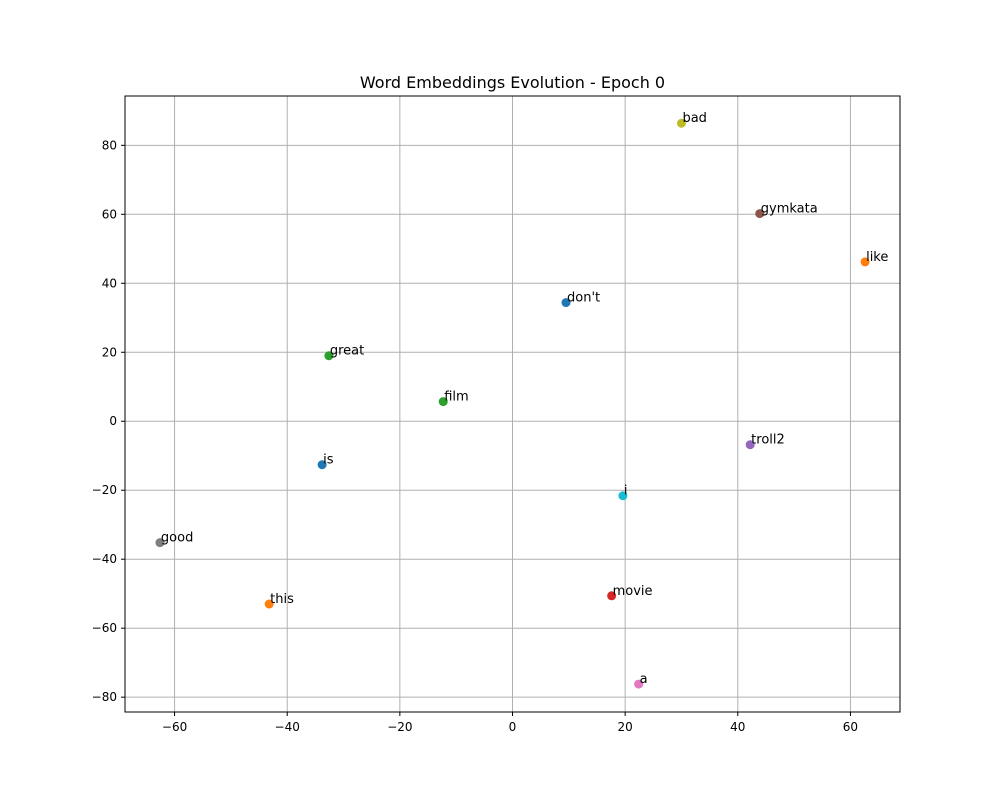 The image size is (1000, 804). What do you see at coordinates (623, 496) in the screenshot?
I see `data-point-i` at bounding box center [623, 496].